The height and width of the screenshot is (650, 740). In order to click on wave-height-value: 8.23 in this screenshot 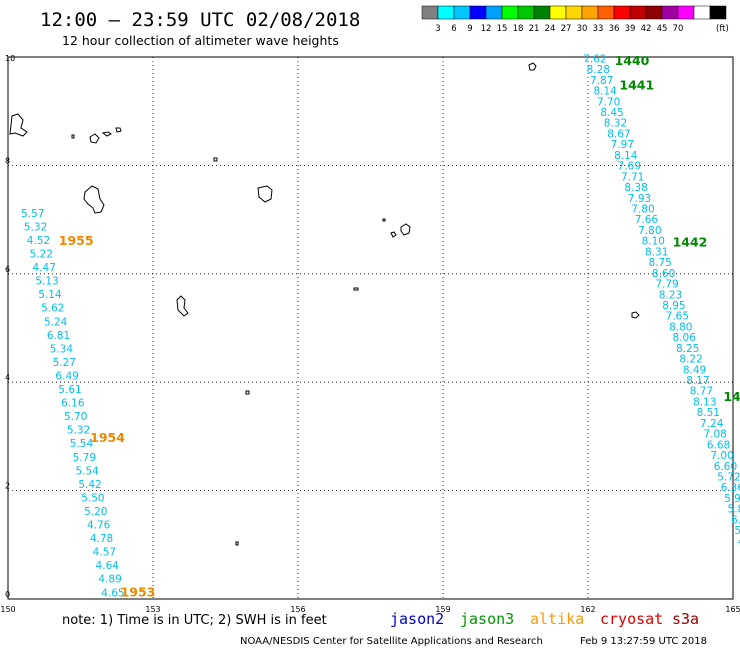, I will do `click(670, 295)`.